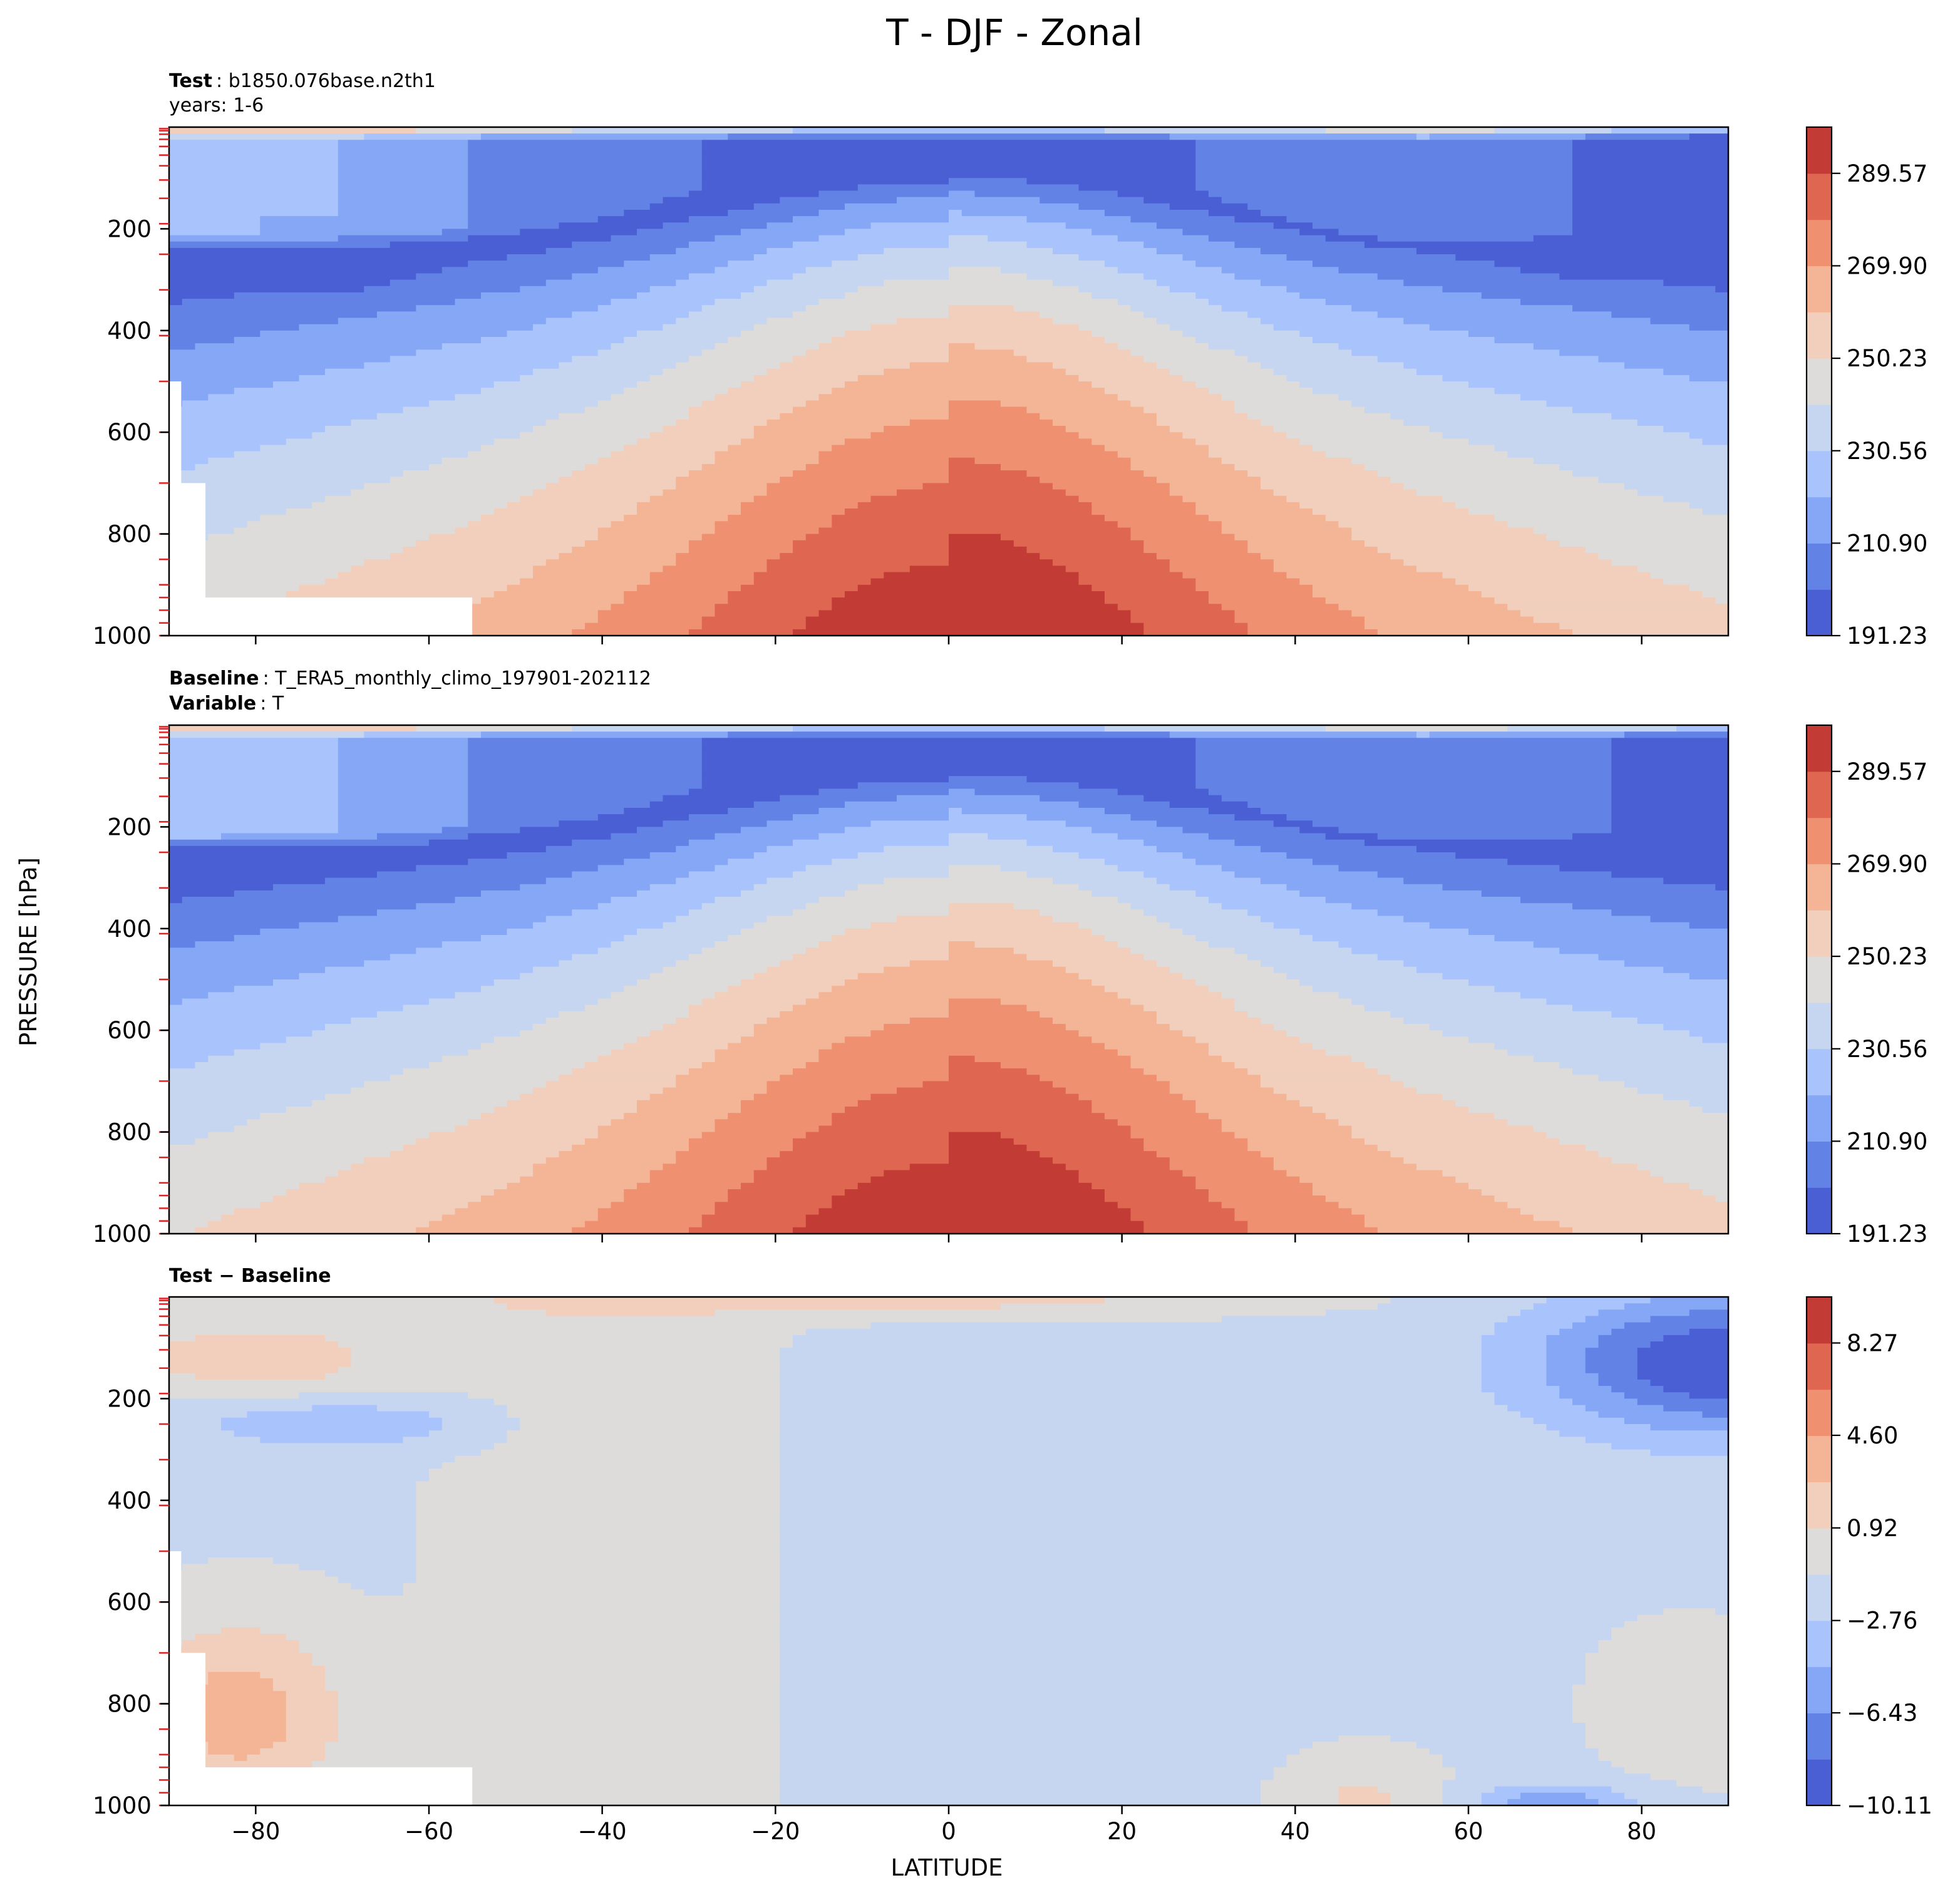  I want to click on colorbar-tick-label: 289.57, so click(1887, 173).